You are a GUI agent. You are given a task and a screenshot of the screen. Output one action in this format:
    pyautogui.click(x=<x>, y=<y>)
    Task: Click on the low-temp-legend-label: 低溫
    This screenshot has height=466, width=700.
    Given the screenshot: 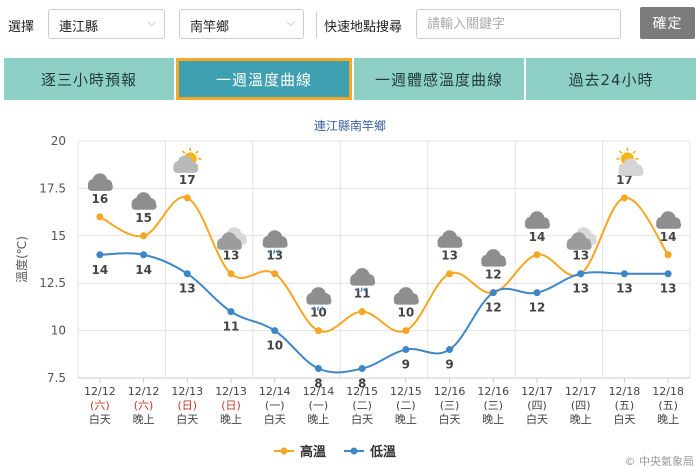 What is the action you would take?
    pyautogui.click(x=382, y=452)
    